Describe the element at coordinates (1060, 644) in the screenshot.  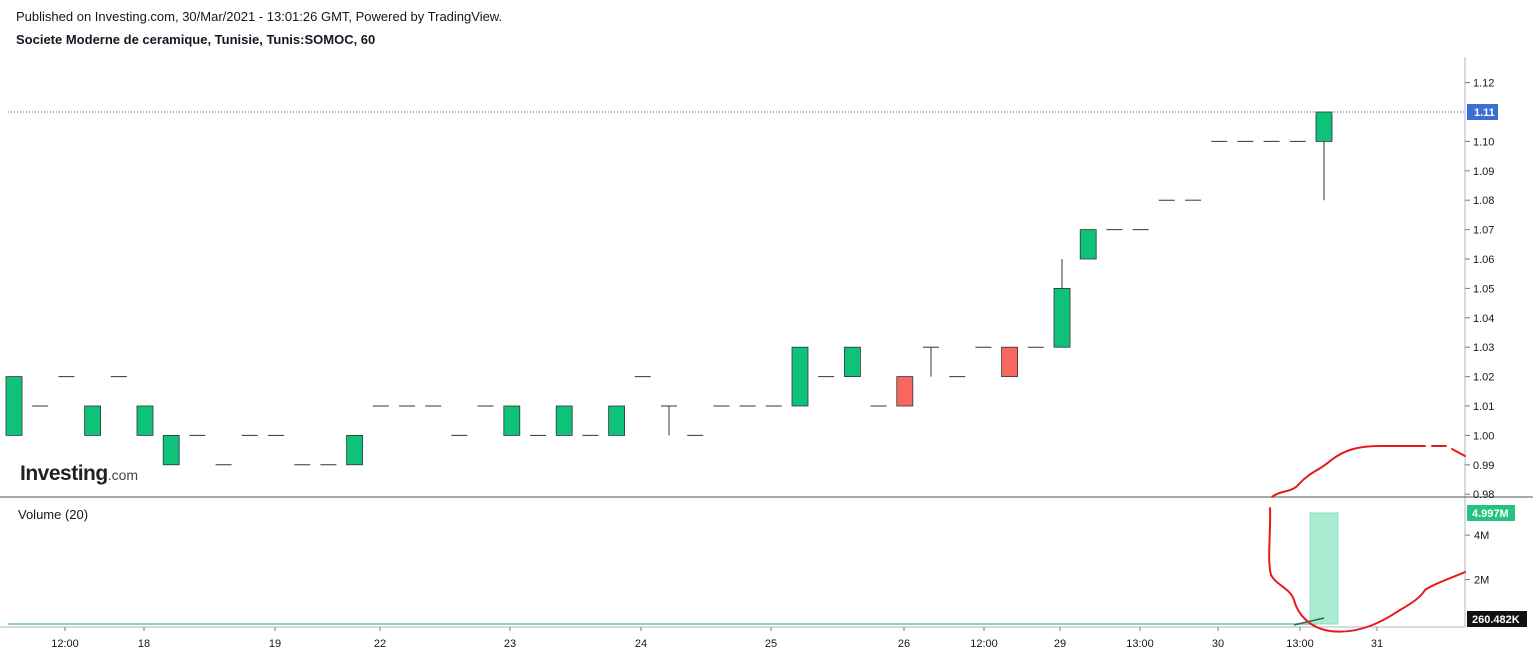
I see `time-tick-label: 29` at that location.